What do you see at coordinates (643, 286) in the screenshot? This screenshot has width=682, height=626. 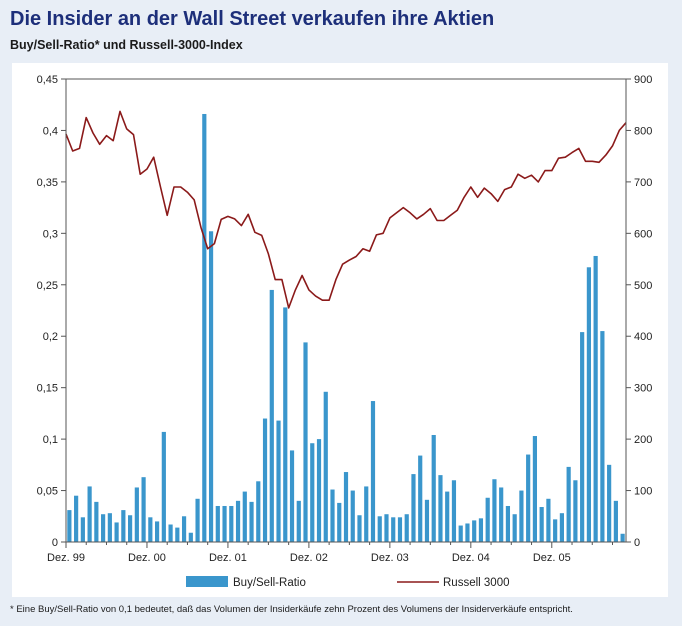 I see `right-tick-label: 500` at bounding box center [643, 286].